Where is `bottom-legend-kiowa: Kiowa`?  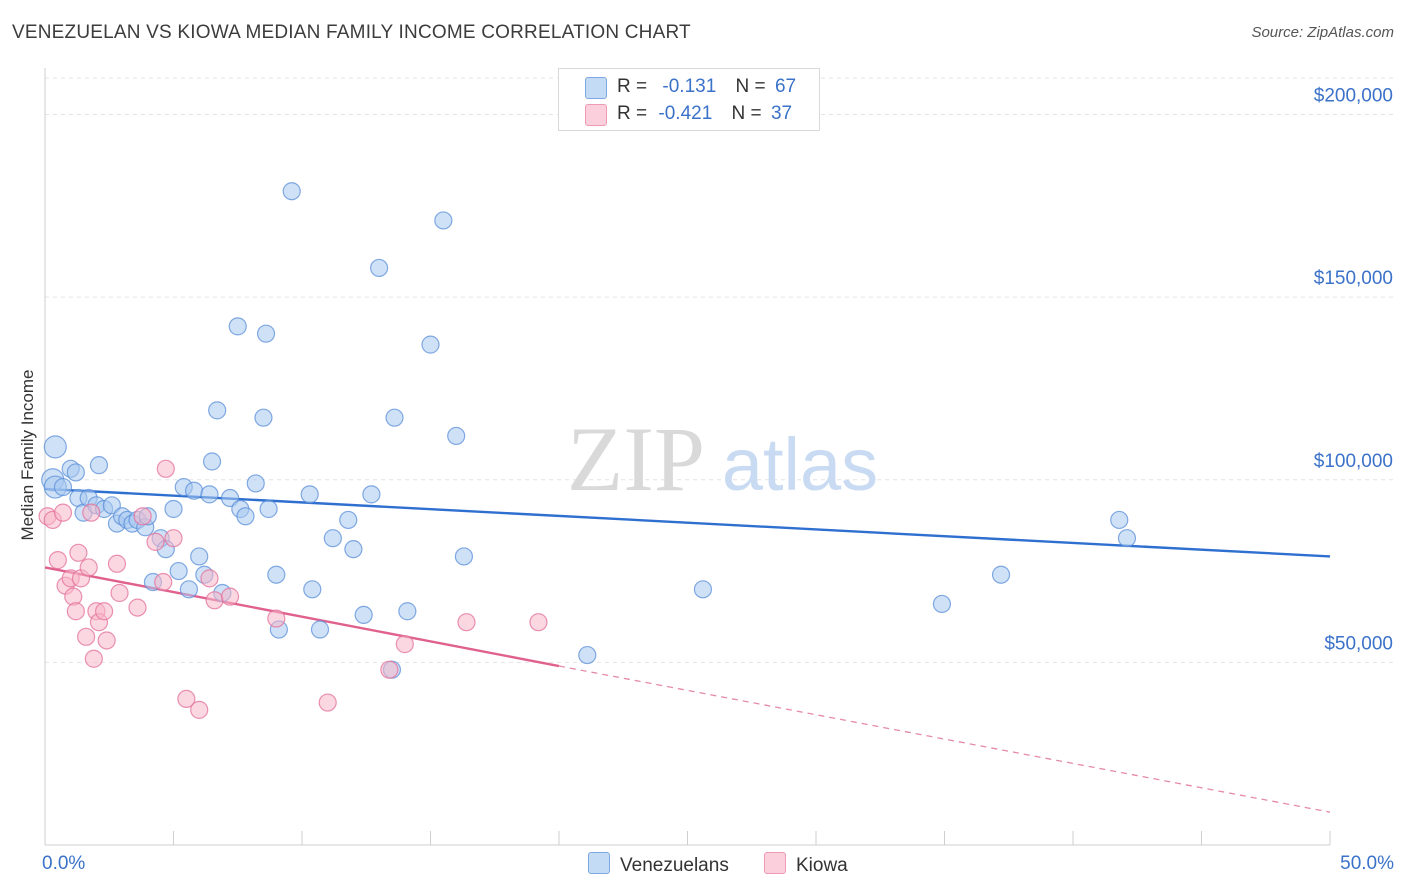
bottom-legend-kiowa: Kiowa is located at coordinates (806, 865).